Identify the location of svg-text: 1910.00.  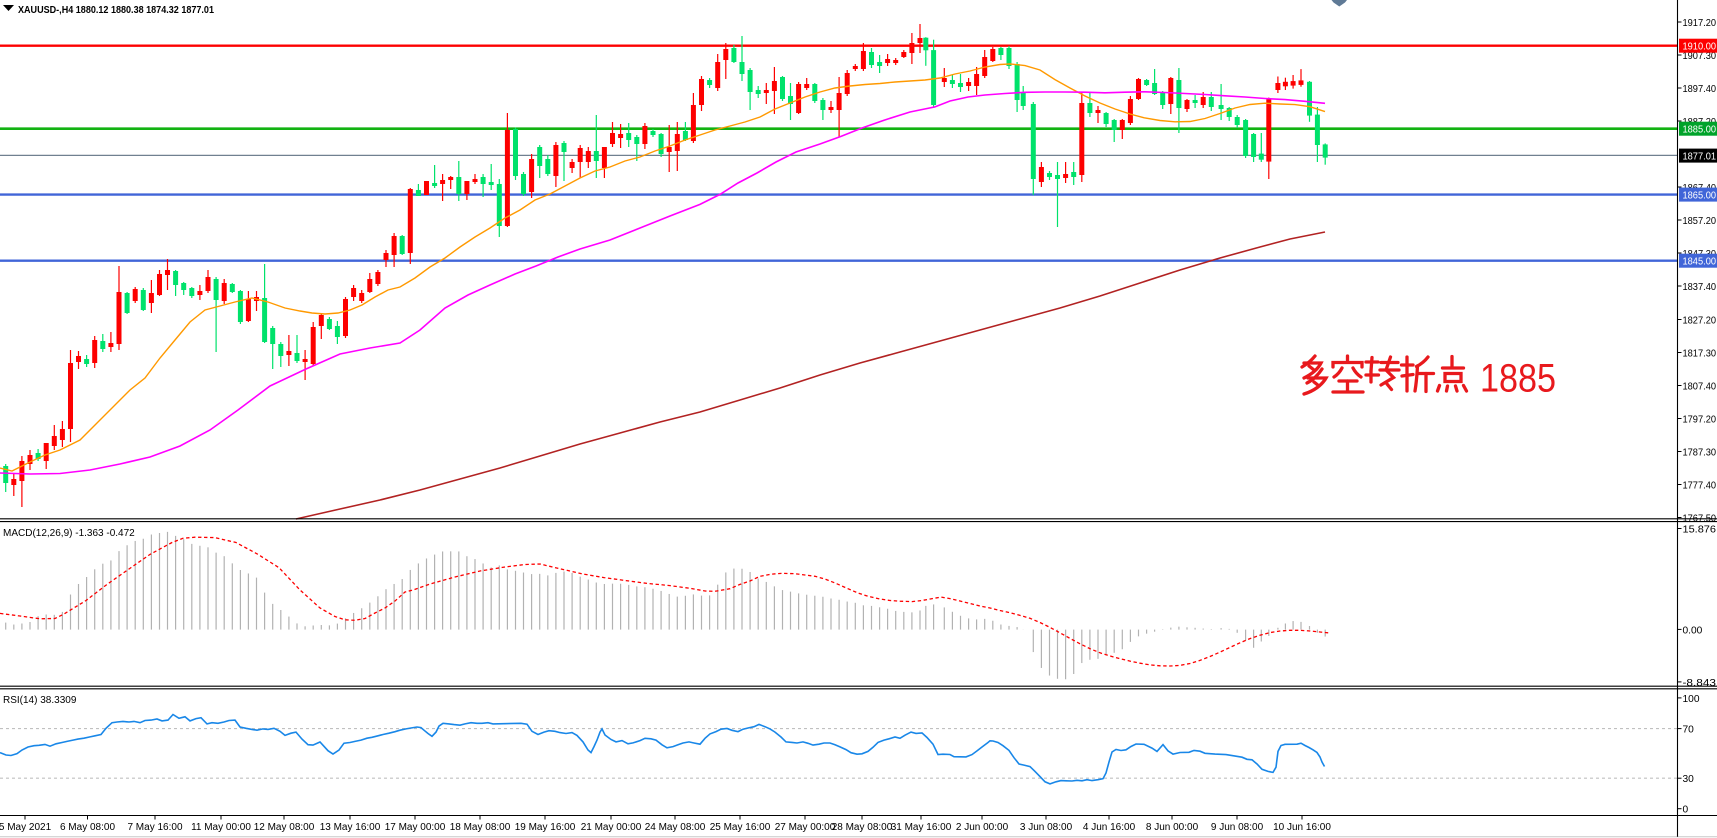
(1700, 47).